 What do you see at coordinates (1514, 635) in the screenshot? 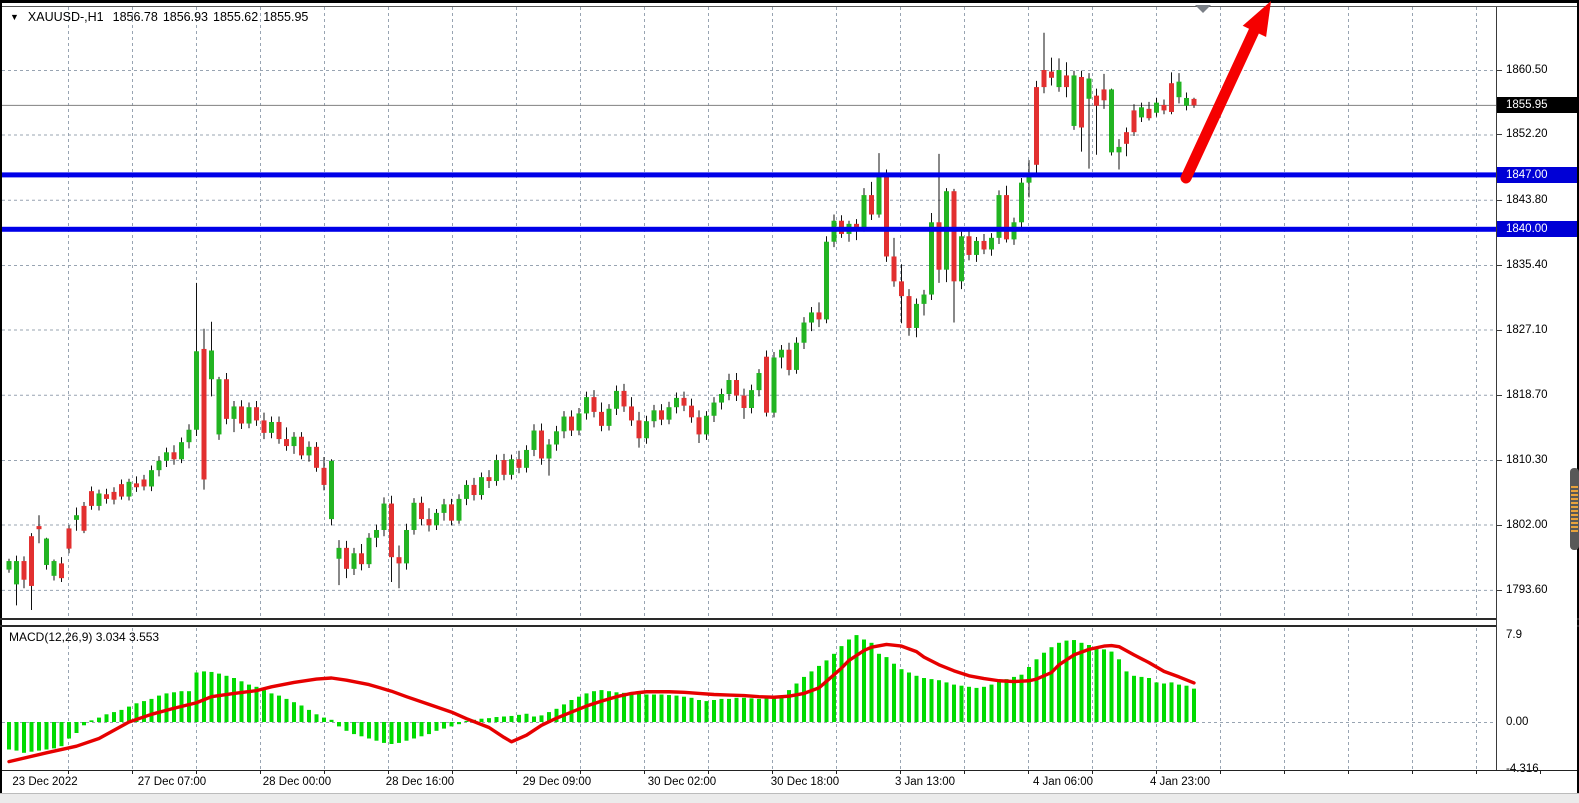
I see `macd-tick-label: 7.9` at bounding box center [1514, 635].